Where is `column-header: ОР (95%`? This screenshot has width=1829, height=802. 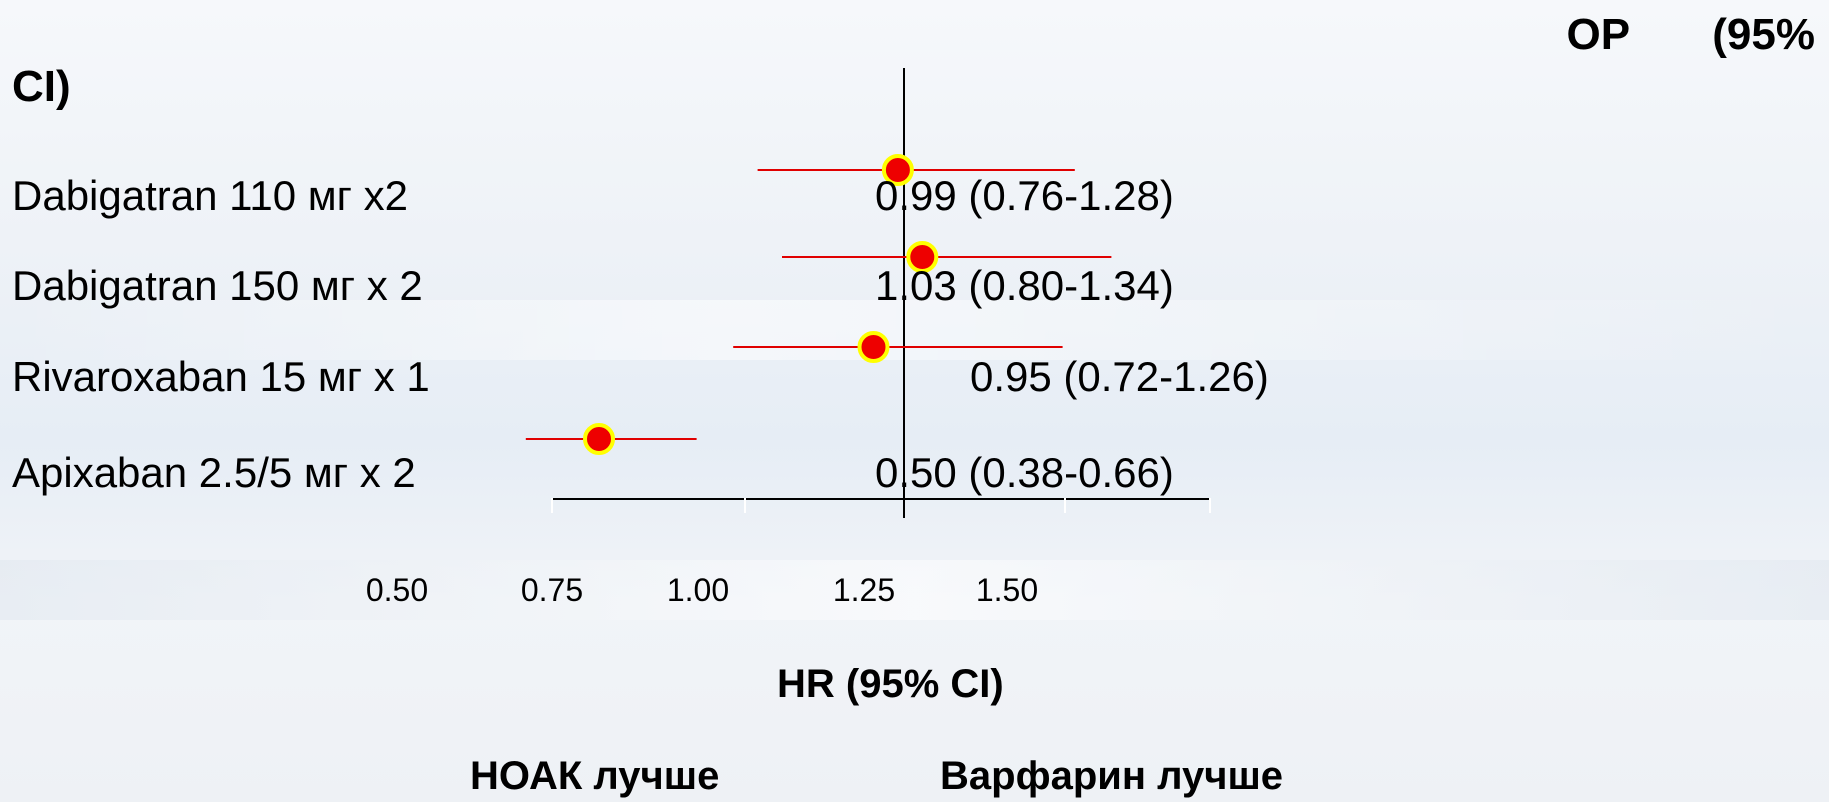
column-header: ОР (95% is located at coordinates (1690, 34).